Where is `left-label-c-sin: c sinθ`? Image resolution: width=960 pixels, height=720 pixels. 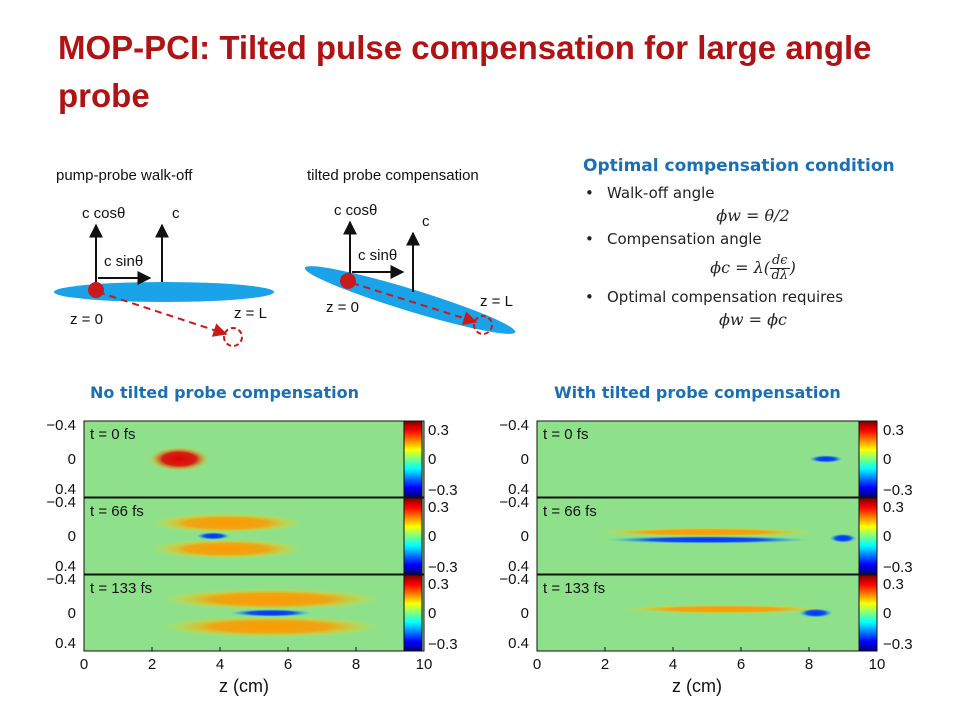
left-label-c-sin: c sinθ is located at coordinates (123, 261).